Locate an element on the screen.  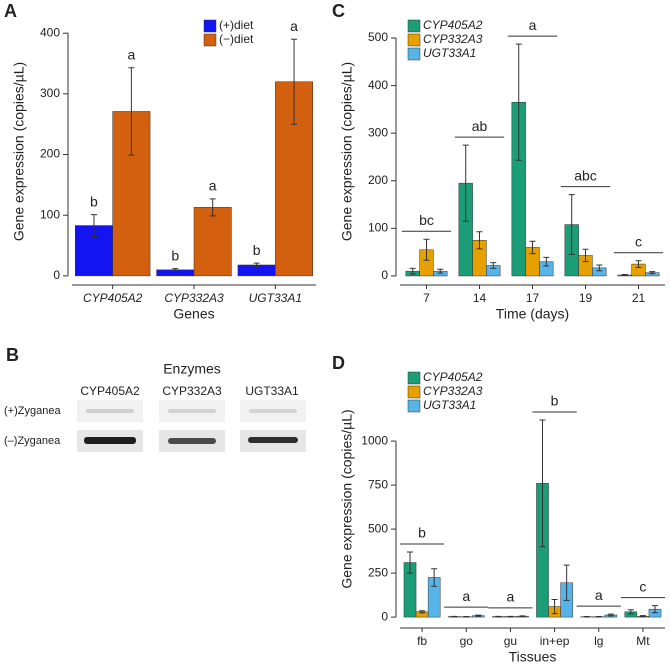
x-tick-label: 7 is located at coordinates (426, 298).